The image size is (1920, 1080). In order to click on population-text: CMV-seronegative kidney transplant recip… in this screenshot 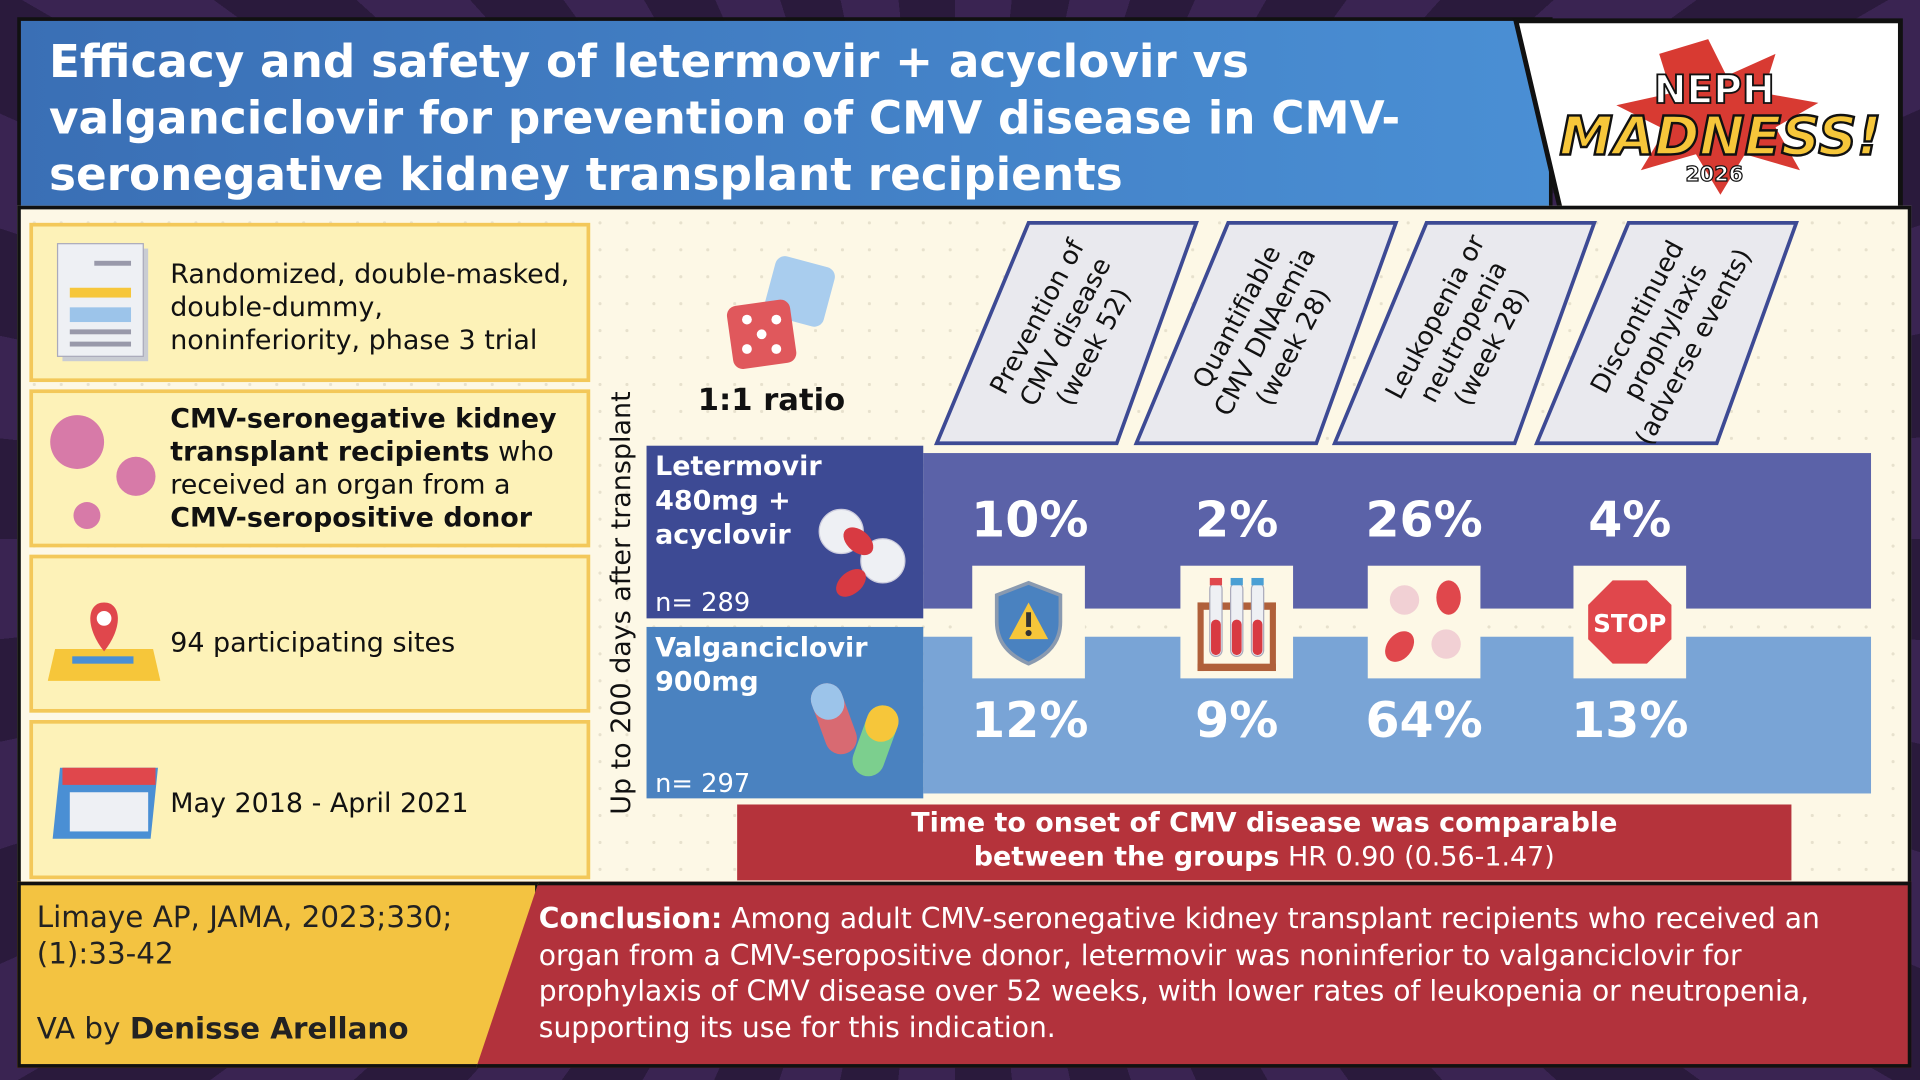, I will do `click(375, 469)`.